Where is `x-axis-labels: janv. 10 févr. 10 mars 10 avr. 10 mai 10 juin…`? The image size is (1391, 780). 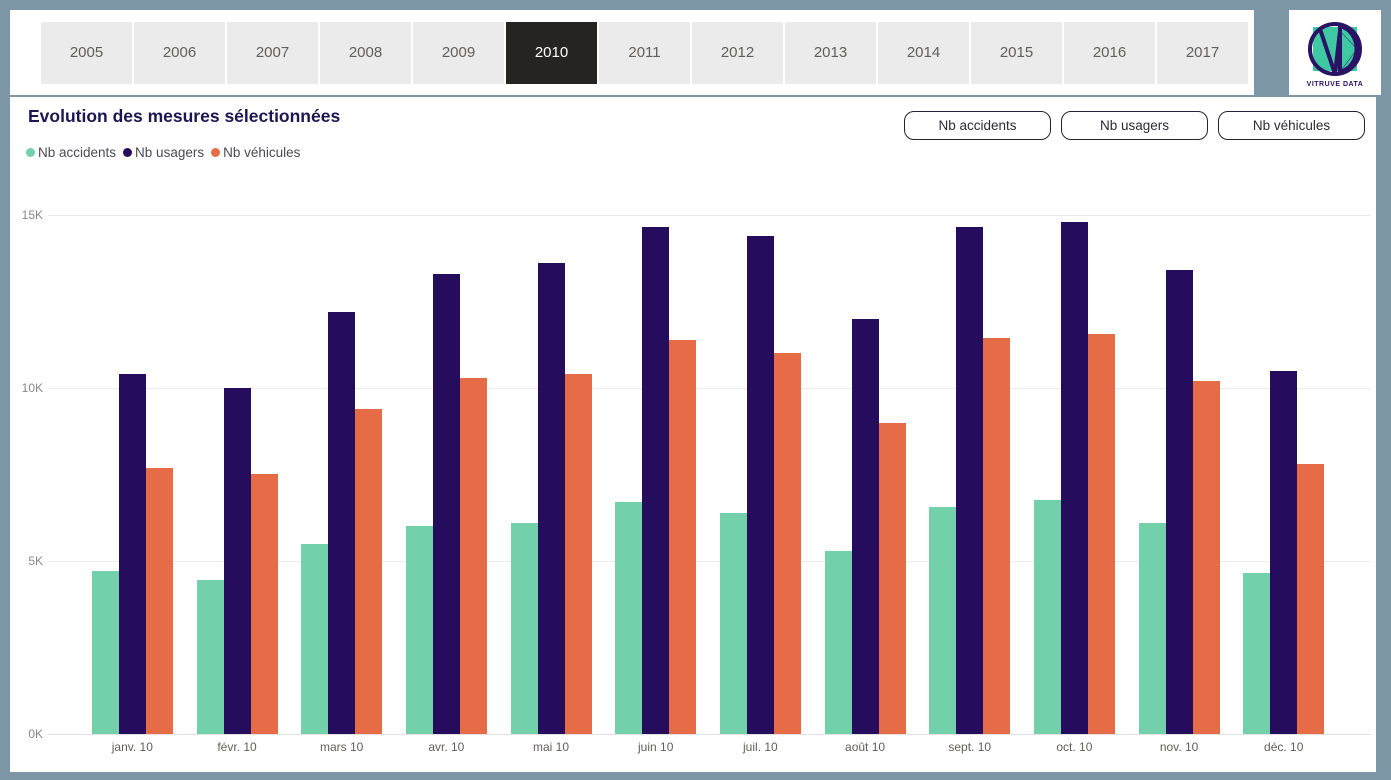 x-axis-labels: janv. 10 févr. 10 mars 10 avr. 10 mai 10 juin… is located at coordinates (709, 747).